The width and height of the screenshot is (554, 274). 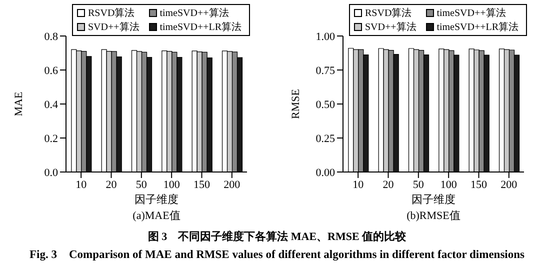 What do you see at coordinates (277, 255) in the screenshot?
I see `caption: Fig. 3 Comparison of MAE and RMSE values of different algorithms in different factor dimensions` at bounding box center [277, 255].